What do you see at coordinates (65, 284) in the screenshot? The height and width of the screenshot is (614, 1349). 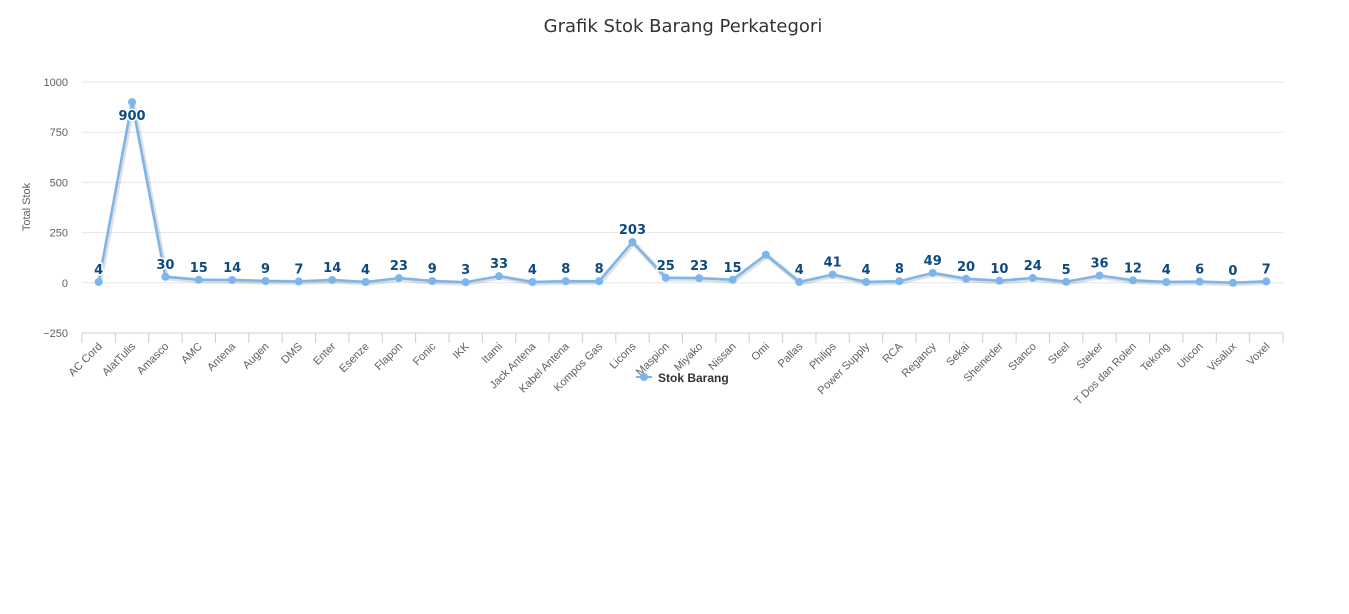 I see `y-tick-label: 0` at bounding box center [65, 284].